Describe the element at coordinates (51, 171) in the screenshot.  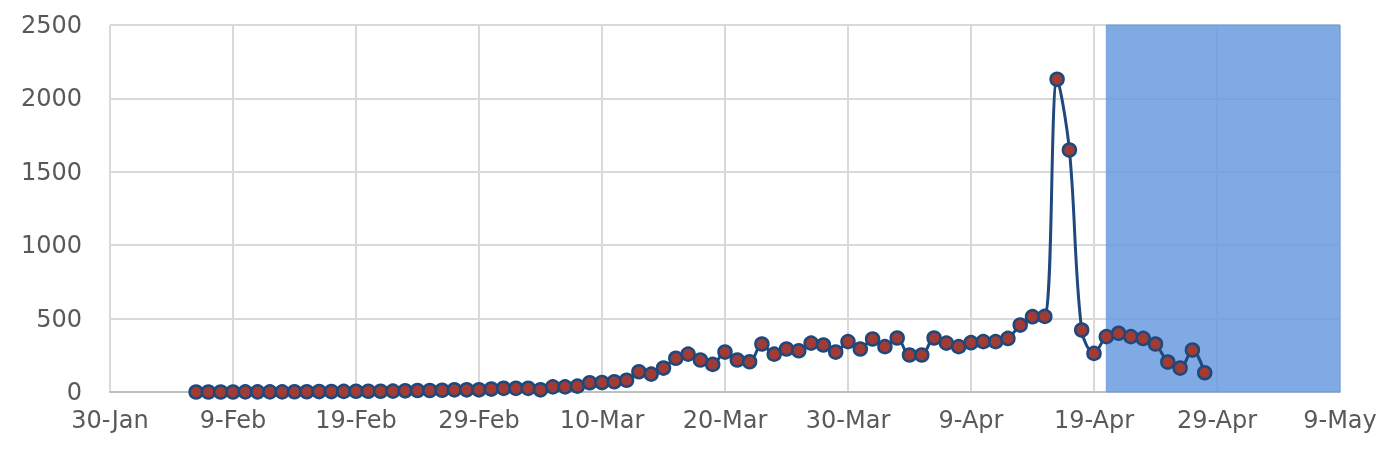
I see `y-tick-label: 1500` at that location.